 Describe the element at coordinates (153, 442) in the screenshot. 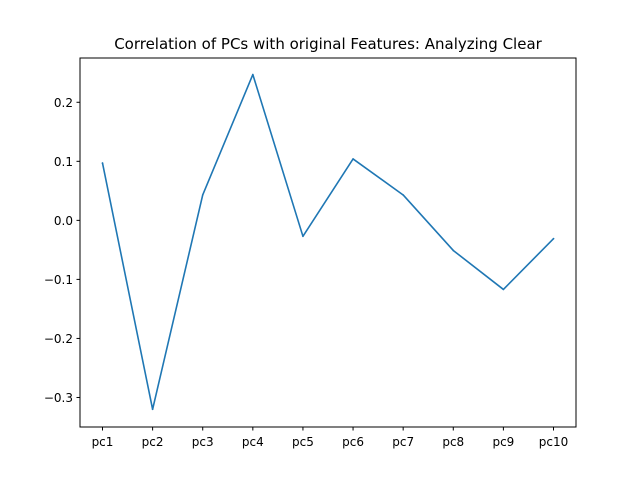

I see `x-tick-label: pc2` at that location.